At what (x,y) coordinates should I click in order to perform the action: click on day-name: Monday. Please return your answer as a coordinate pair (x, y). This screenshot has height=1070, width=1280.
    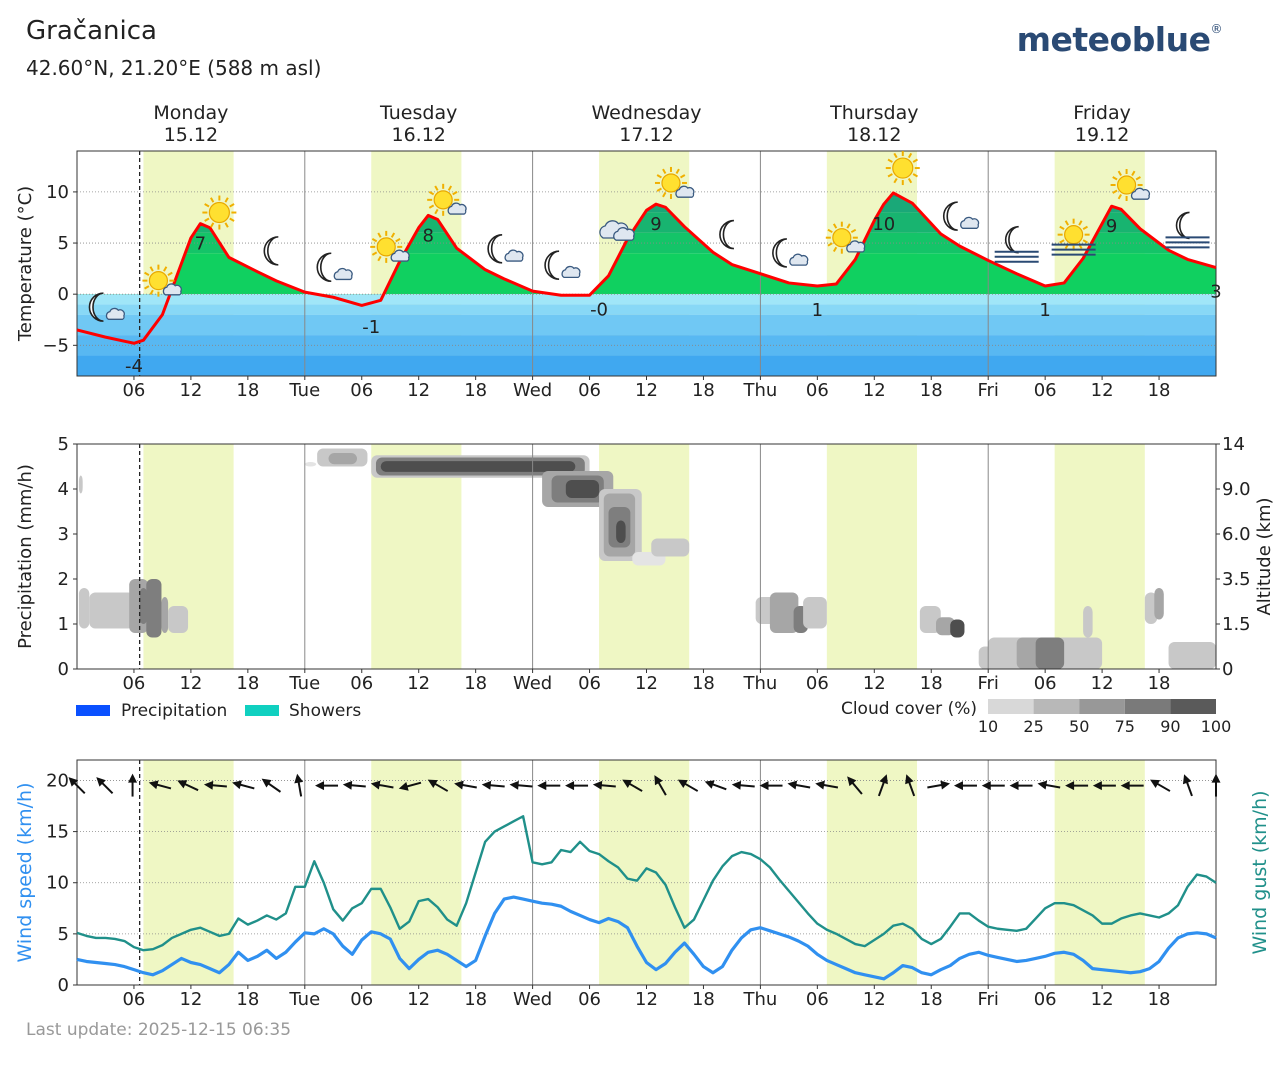
    Looking at the image, I should click on (190, 113).